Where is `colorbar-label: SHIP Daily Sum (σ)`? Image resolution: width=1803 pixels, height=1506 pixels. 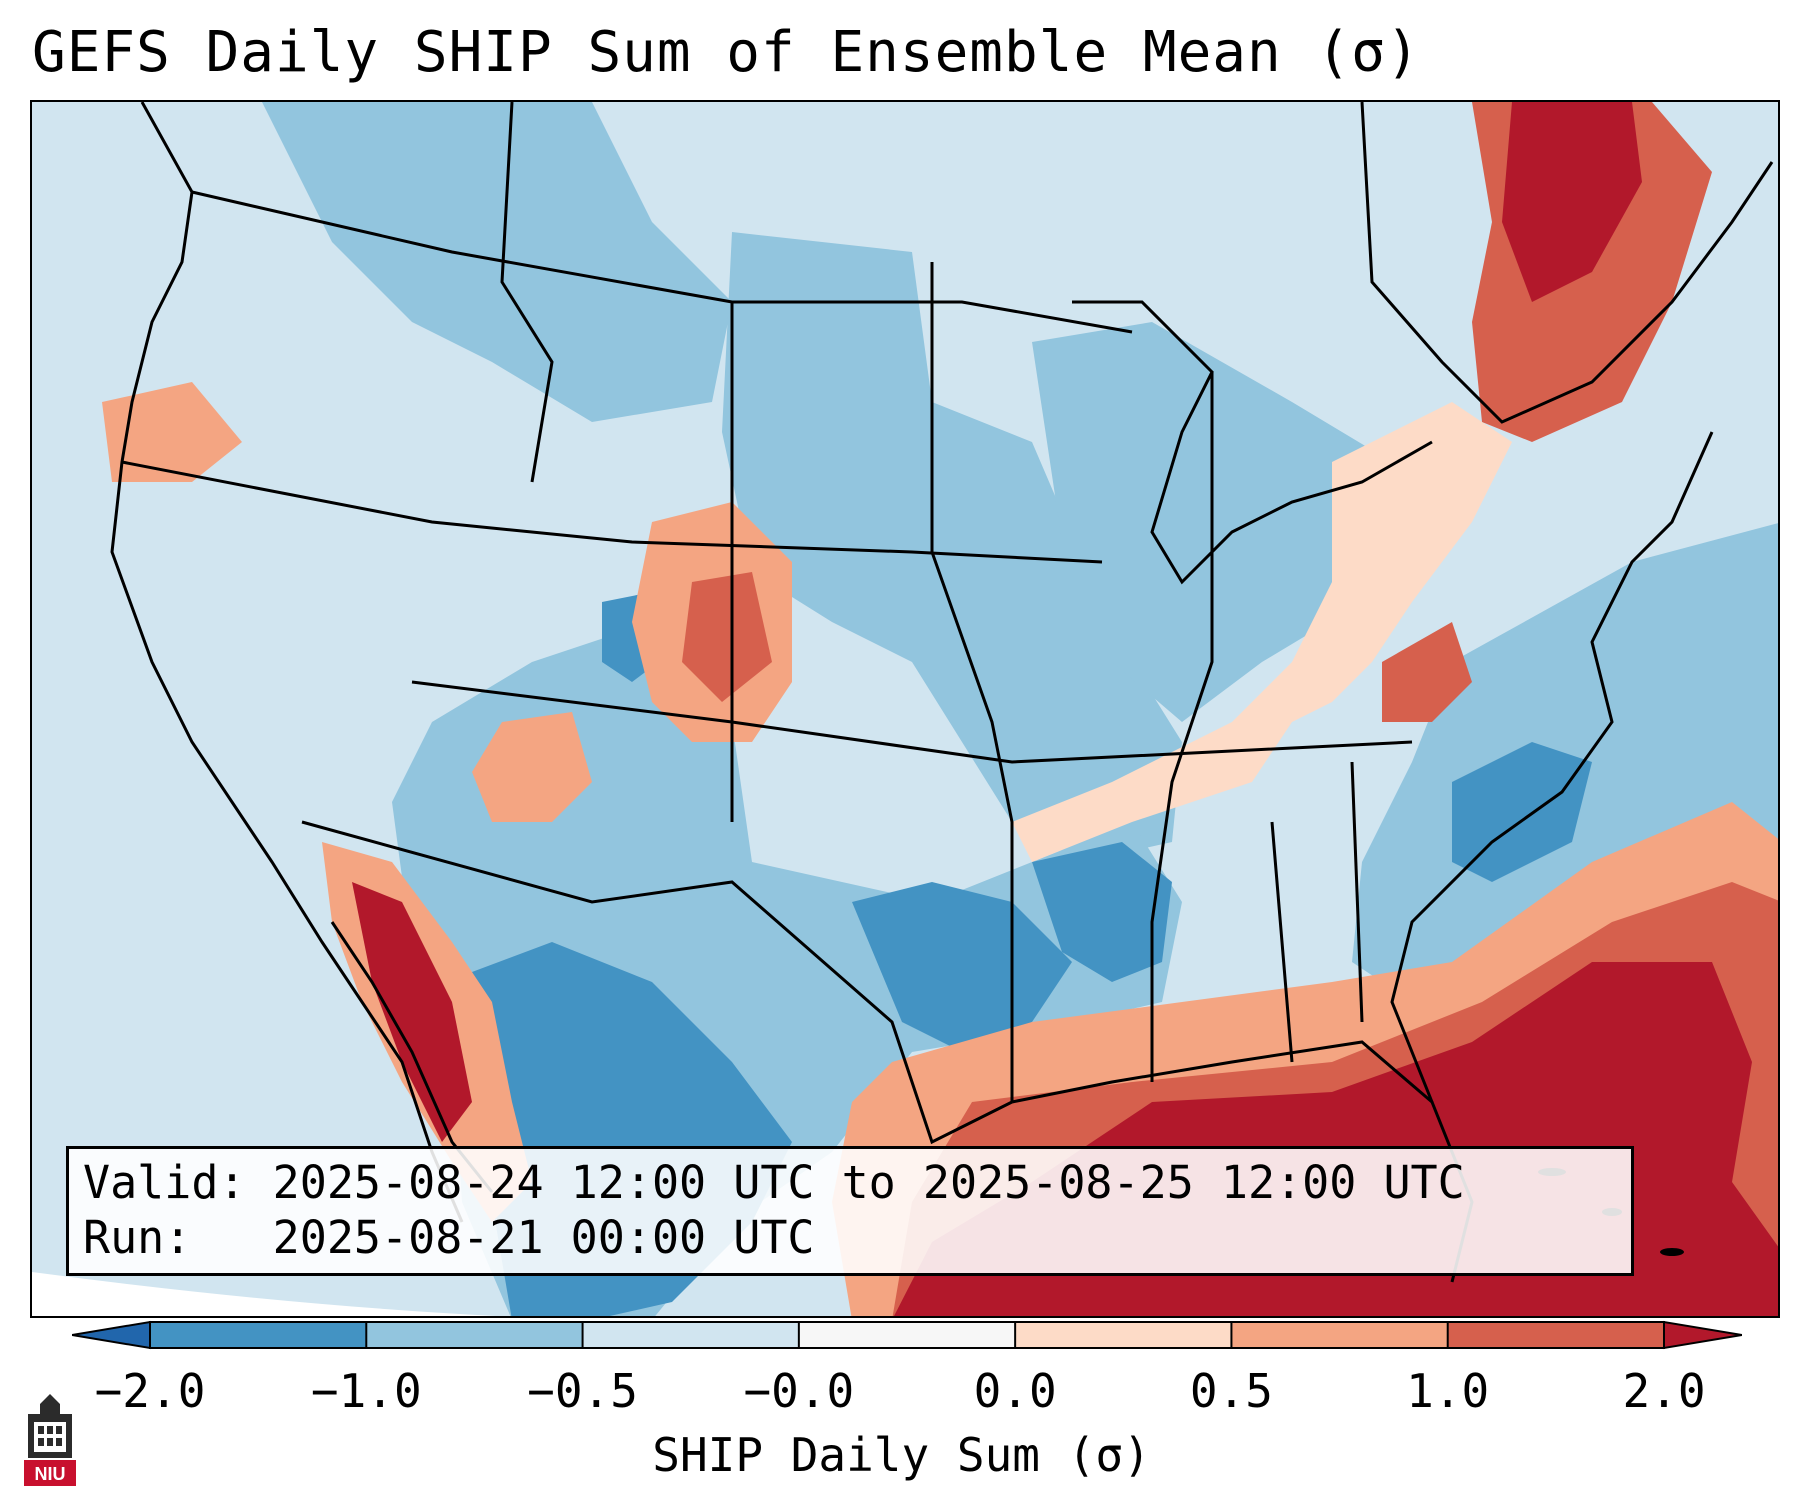
colorbar-label: SHIP Daily Sum (σ) is located at coordinates (901, 1455).